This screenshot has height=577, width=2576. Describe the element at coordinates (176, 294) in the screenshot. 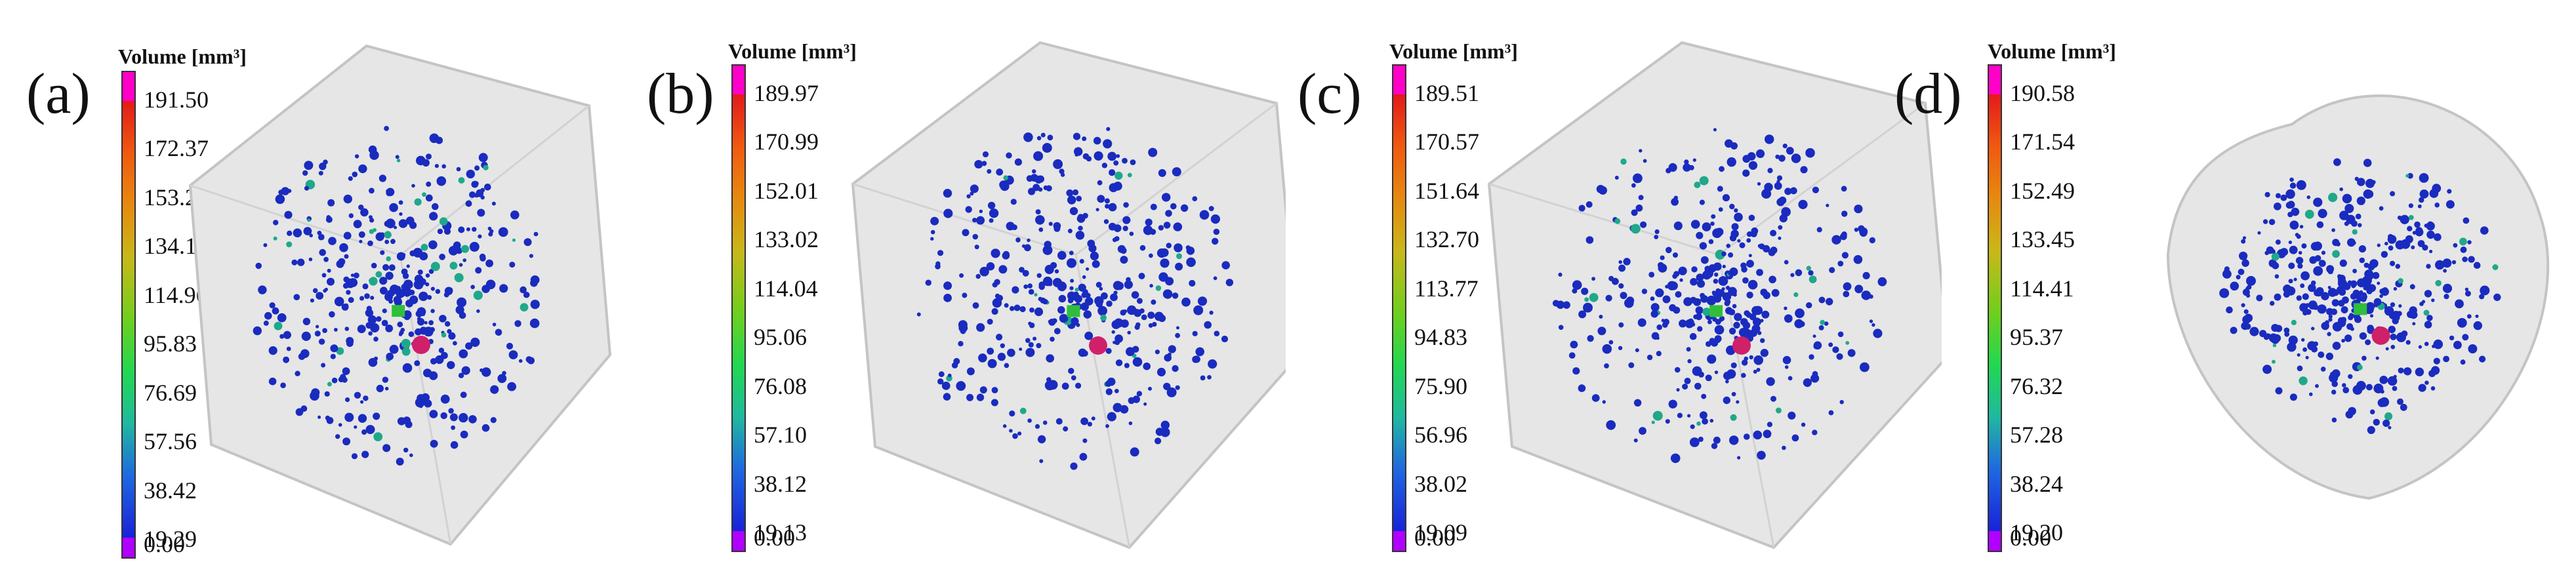

I see `colorbar-tick-label: 114.96` at that location.